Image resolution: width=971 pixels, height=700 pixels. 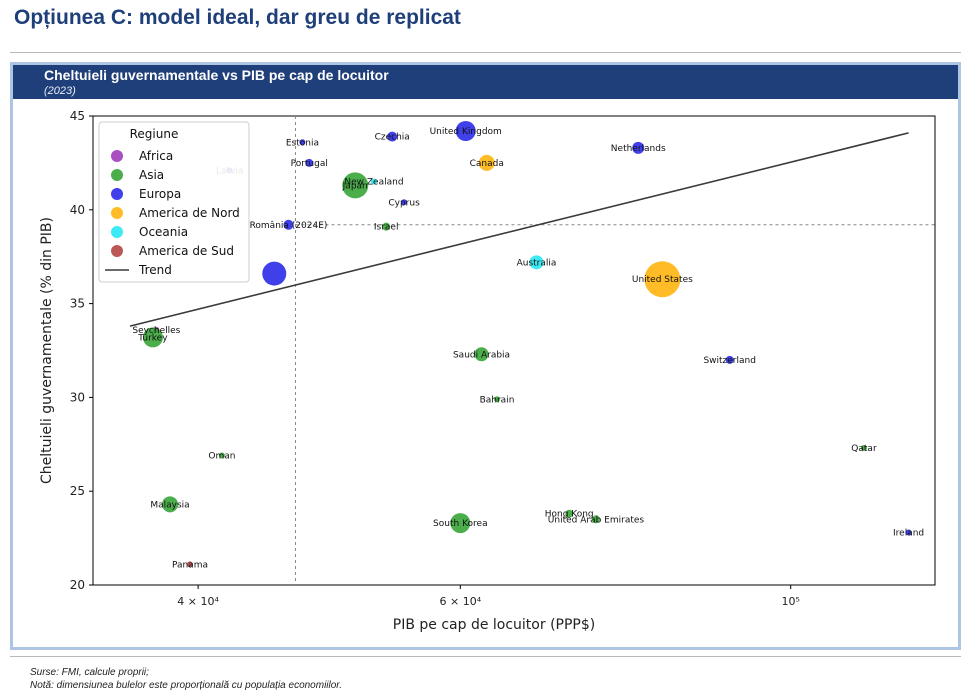 I want to click on point-label: Hong Kong, so click(x=569, y=515).